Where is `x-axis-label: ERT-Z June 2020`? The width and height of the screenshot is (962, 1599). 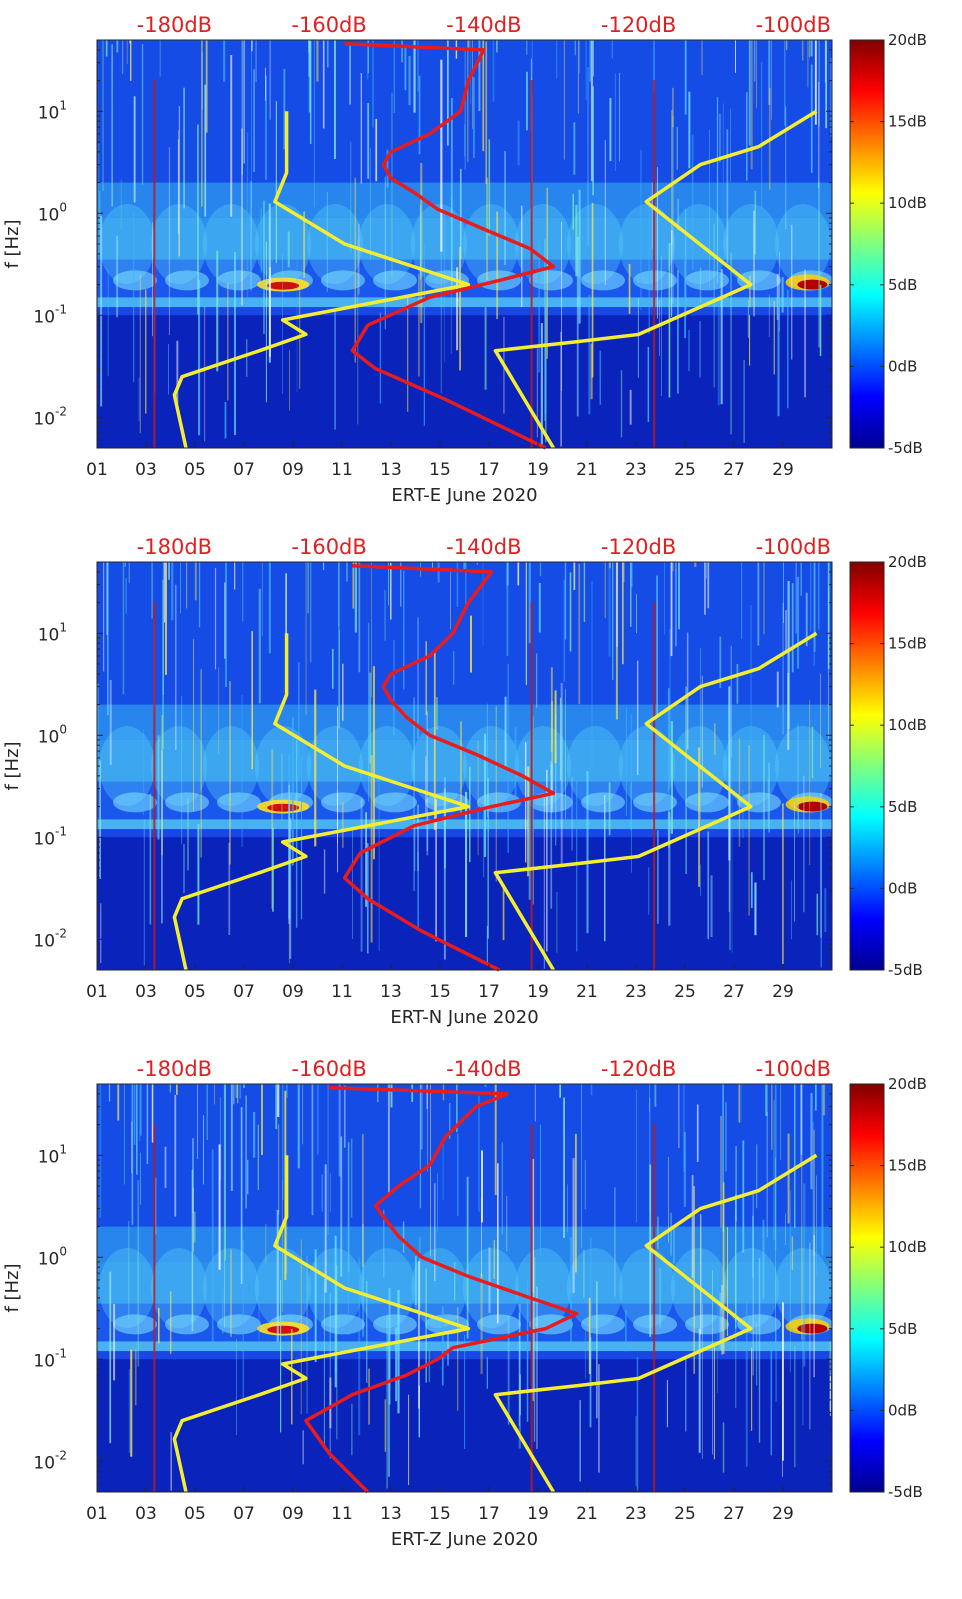
x-axis-label: ERT-Z June 2020 is located at coordinates (464, 1539).